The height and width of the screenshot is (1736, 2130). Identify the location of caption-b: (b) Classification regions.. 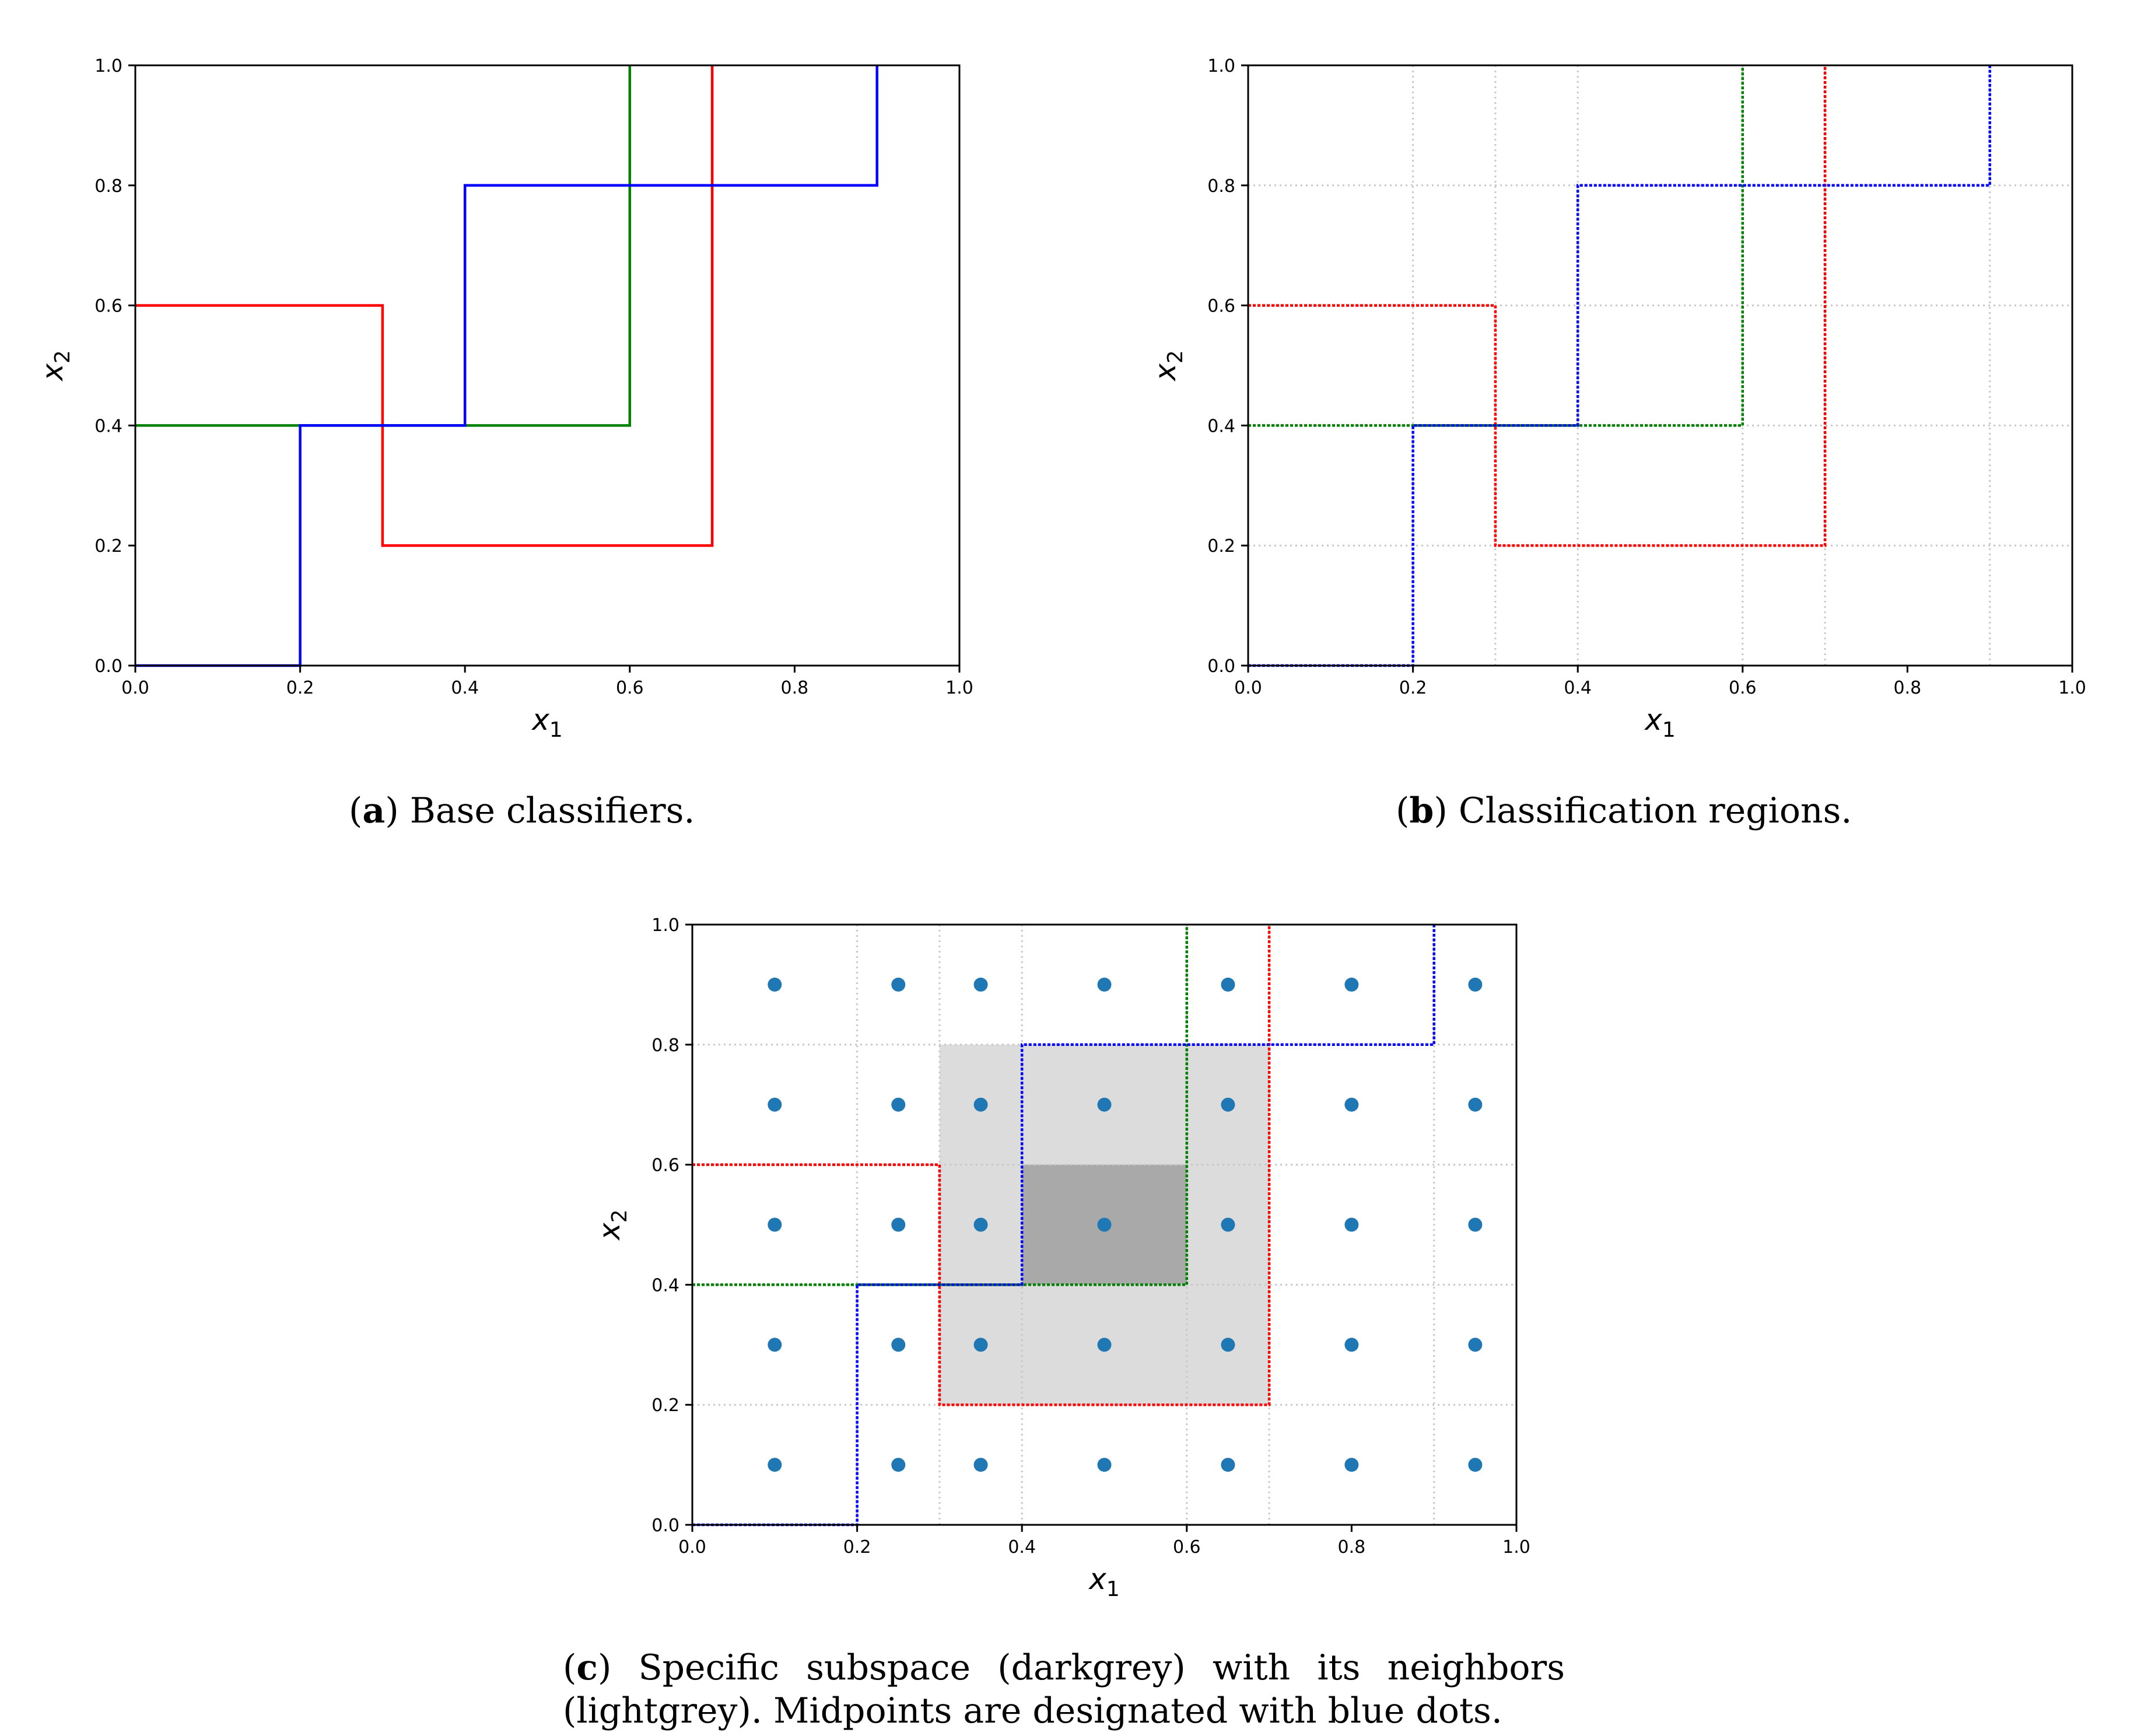
(1624, 810).